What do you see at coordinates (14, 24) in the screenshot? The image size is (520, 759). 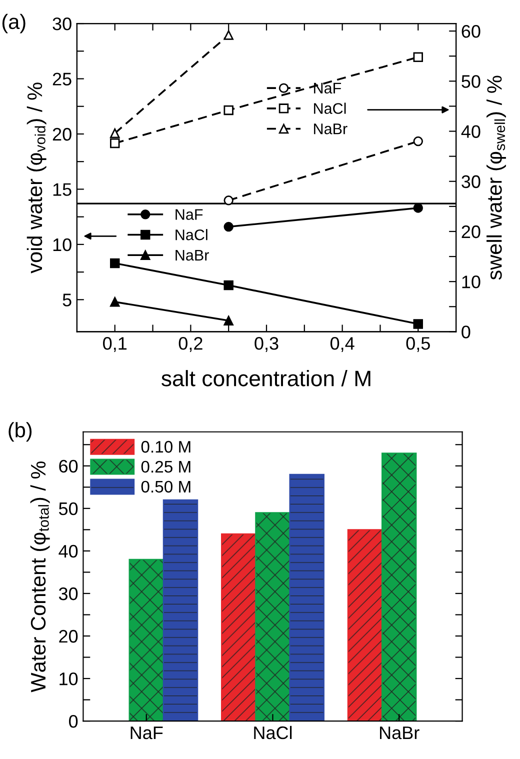 I see `chart-title: (a)` at bounding box center [14, 24].